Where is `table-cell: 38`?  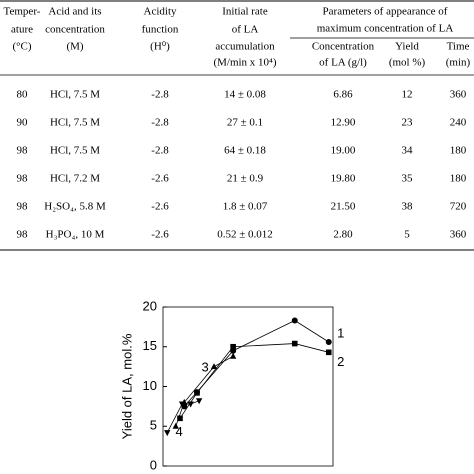 table-cell: 38 is located at coordinates (408, 207).